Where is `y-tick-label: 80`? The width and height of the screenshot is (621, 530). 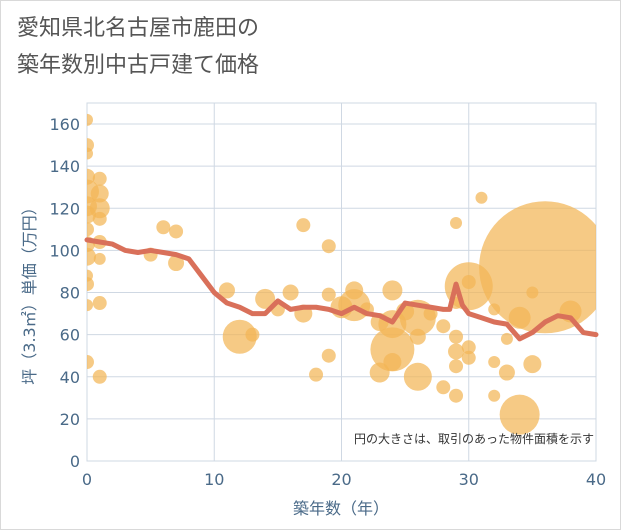
y-tick-label: 80 is located at coordinates (70, 293).